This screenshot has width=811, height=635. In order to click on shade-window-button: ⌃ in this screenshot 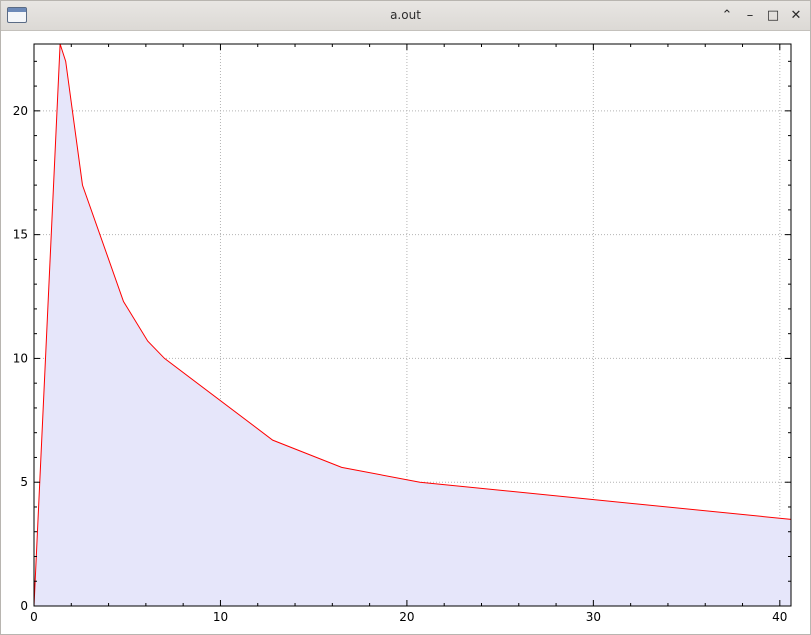, I will do `click(727, 15)`.